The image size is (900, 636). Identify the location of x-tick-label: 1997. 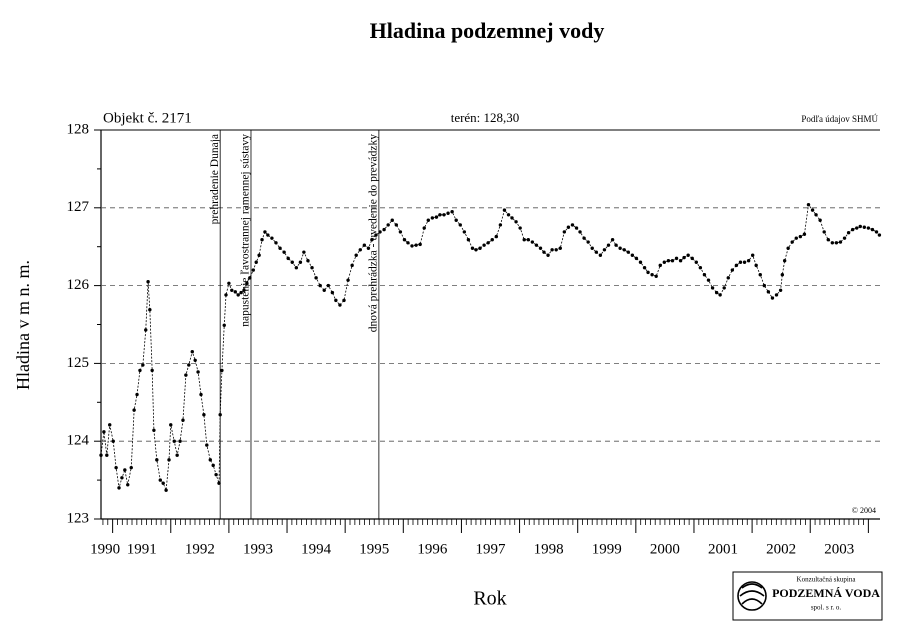
(491, 549).